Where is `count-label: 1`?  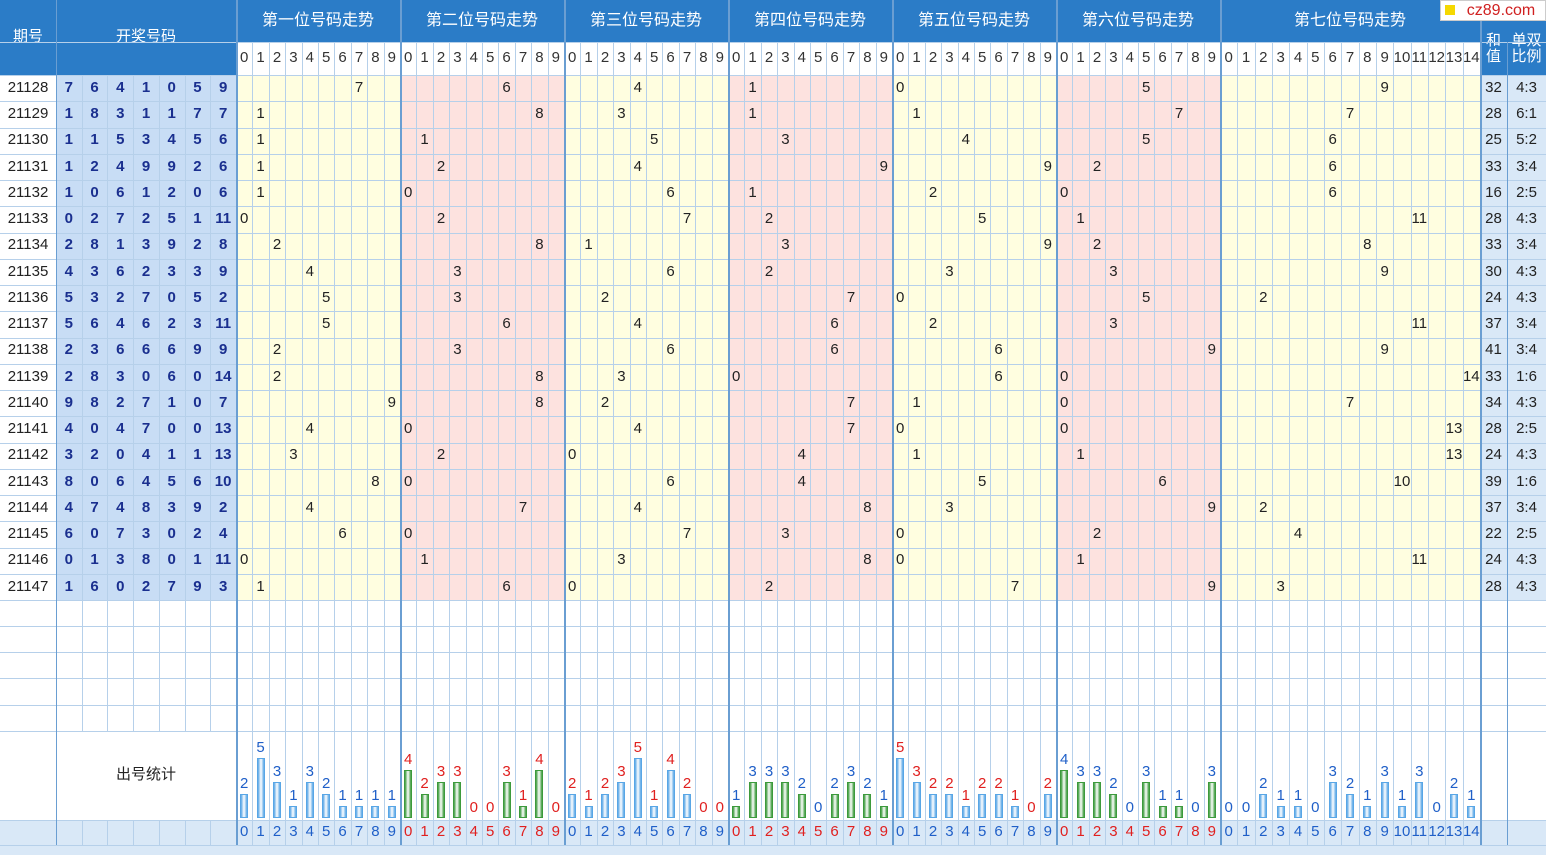
count-label: 1 is located at coordinates (1179, 795).